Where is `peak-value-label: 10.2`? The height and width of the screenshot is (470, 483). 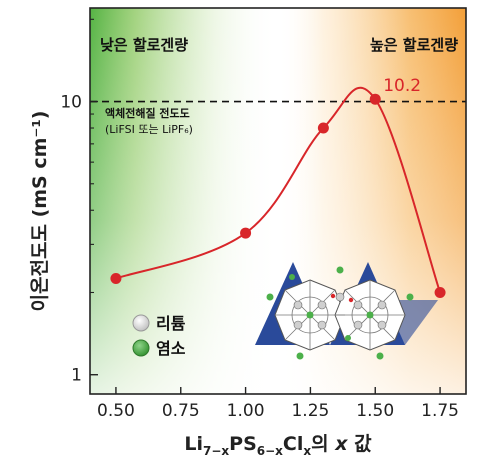 peak-value-label: 10.2 is located at coordinates (402, 86).